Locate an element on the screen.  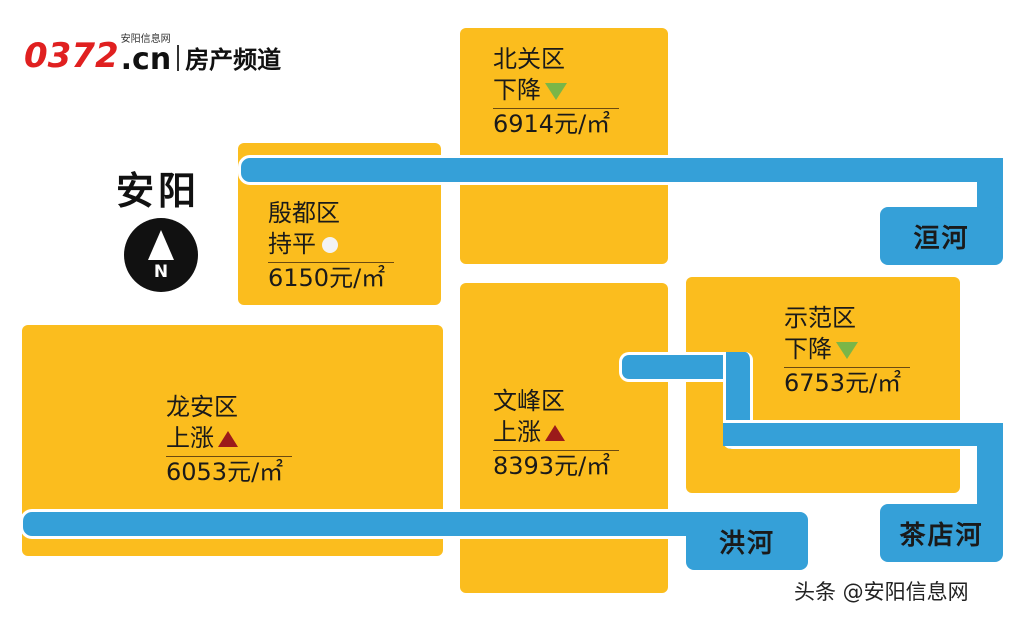
chadian-river-mid is located at coordinates (864, 434).